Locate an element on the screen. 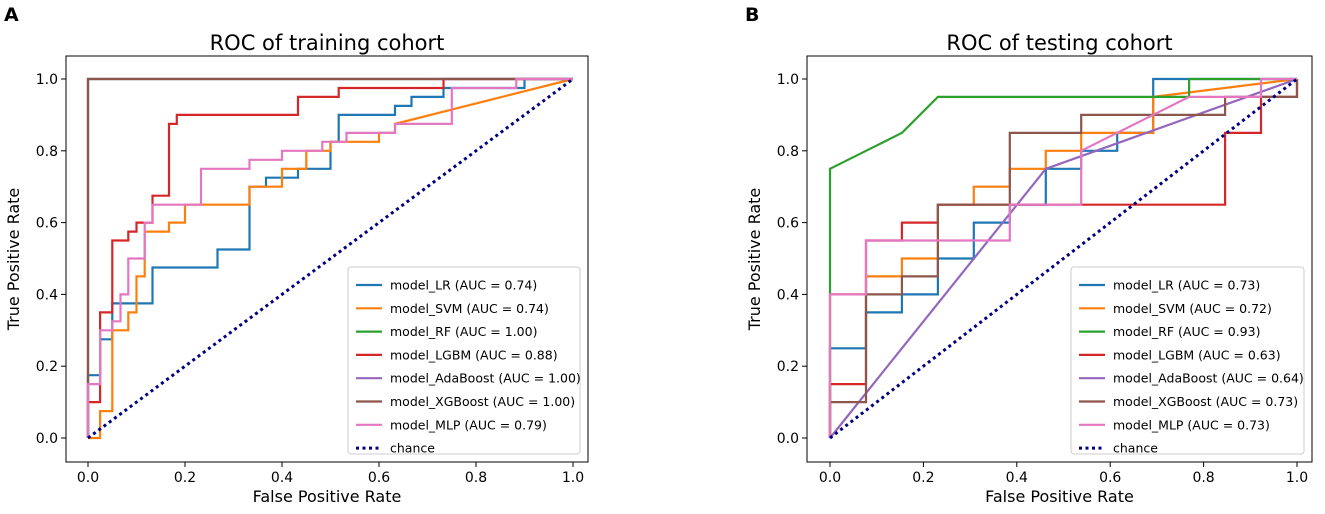 The image size is (1325, 514). chart-title: ROC of testing cohort is located at coordinates (1059, 43).